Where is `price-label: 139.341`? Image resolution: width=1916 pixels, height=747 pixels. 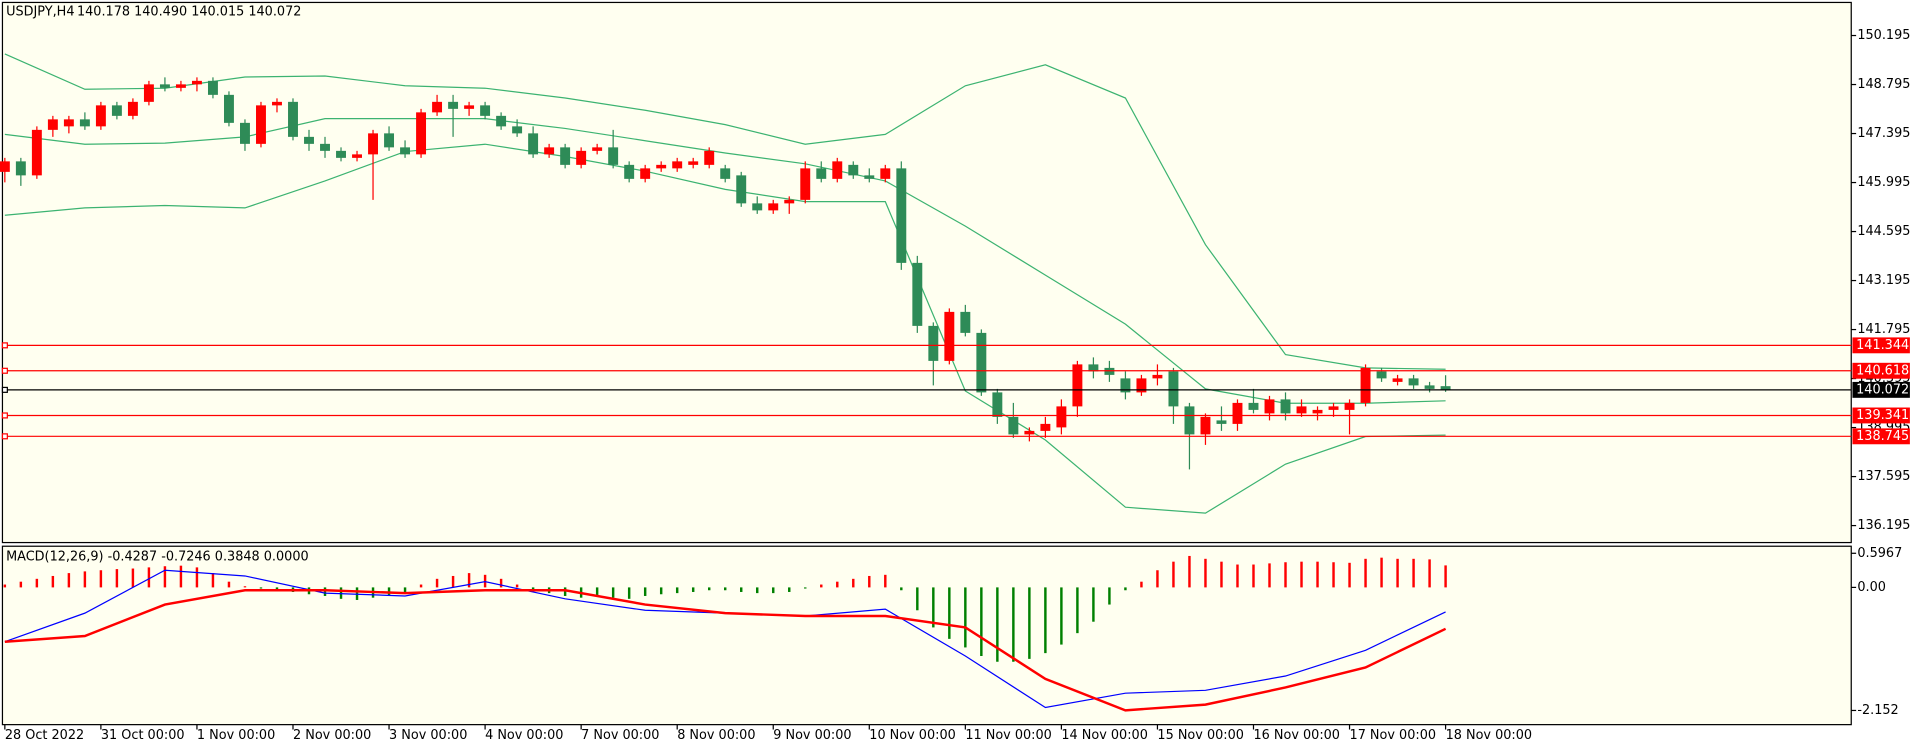
price-label: 139.341 is located at coordinates (1882, 415).